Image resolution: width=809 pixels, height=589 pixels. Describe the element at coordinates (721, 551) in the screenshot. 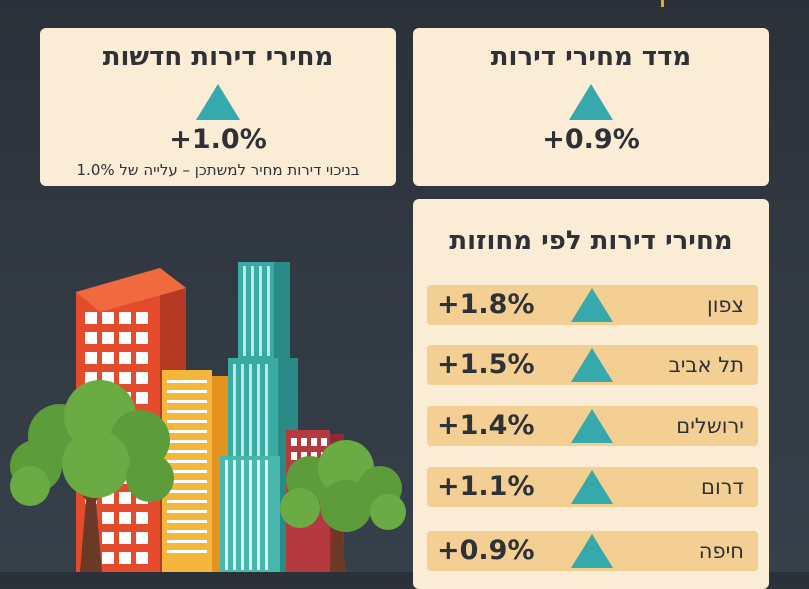

I see `district-name: חיפה` at that location.